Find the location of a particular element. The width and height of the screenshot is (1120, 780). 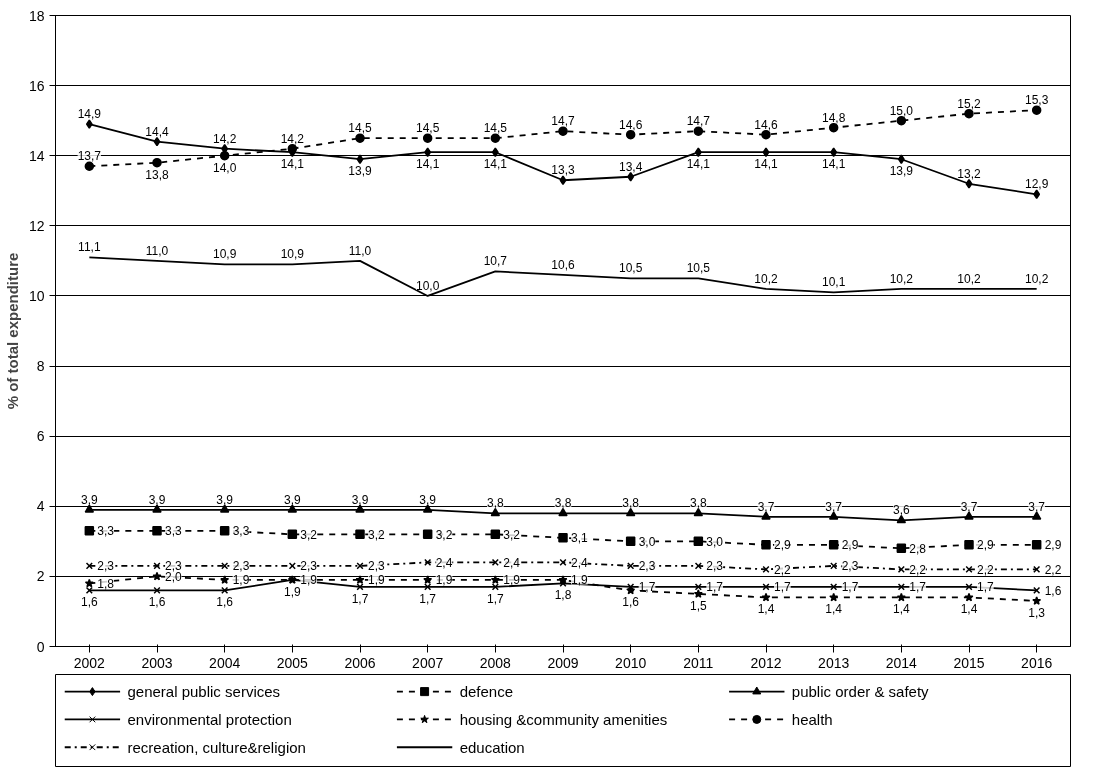

x-tick-label: 2008 is located at coordinates (495, 662).